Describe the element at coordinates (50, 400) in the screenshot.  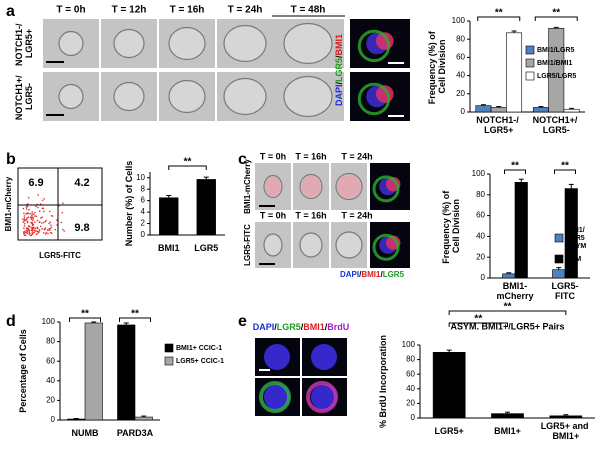
I see `y-tick-label: 20` at that location.